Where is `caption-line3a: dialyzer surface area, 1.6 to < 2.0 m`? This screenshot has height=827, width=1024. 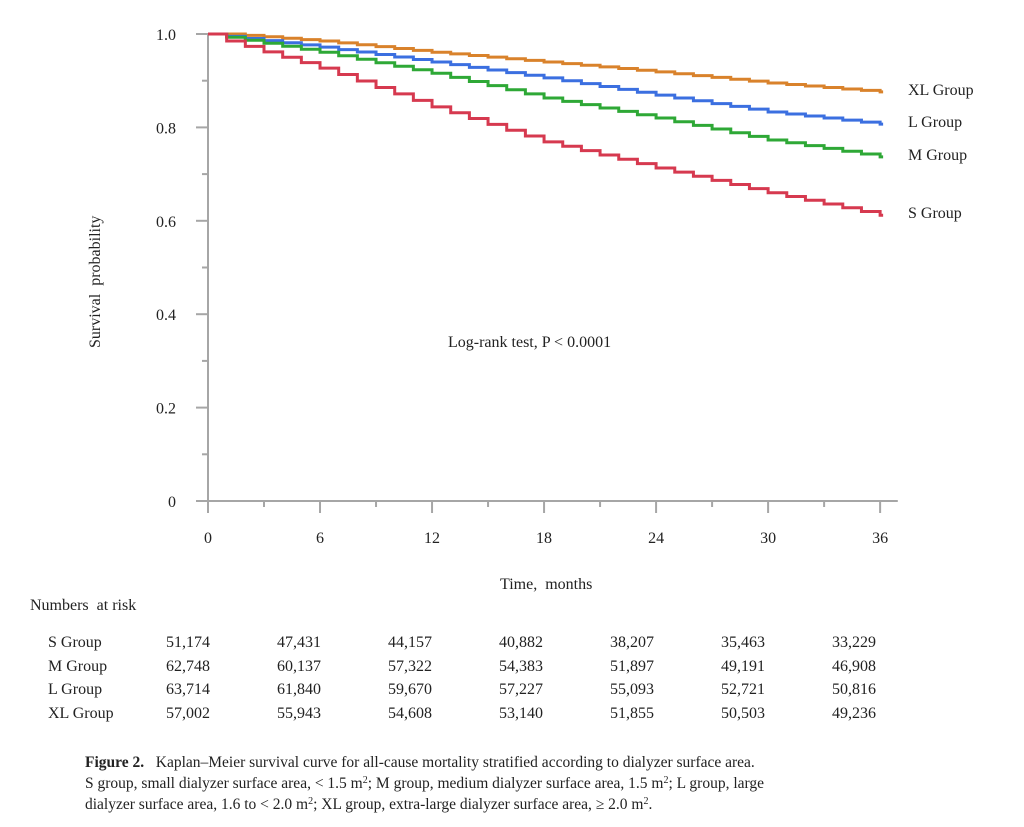
caption-line3a: dialyzer surface area, 1.6 to < 2.0 m is located at coordinates (197, 804).